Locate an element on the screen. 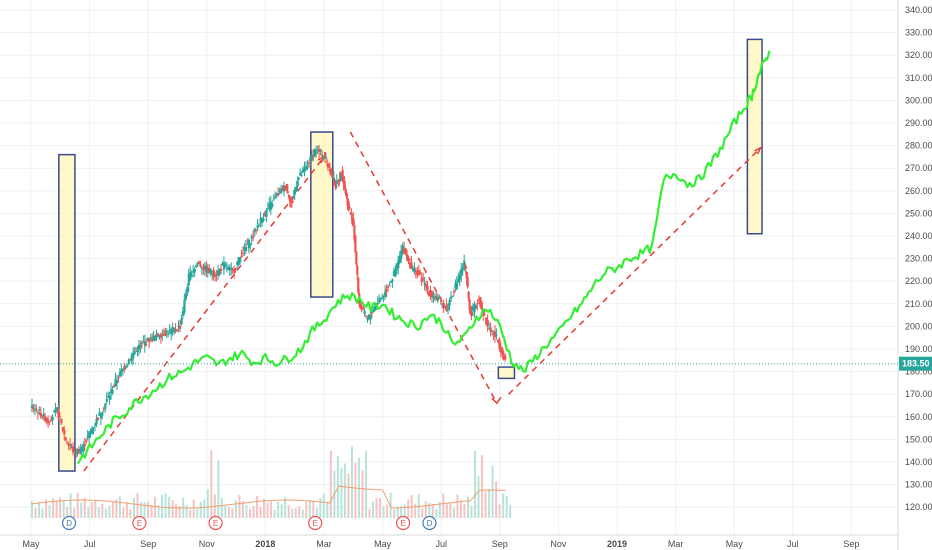 The width and height of the screenshot is (932, 550). trend-line-dashed is located at coordinates (635, 271).